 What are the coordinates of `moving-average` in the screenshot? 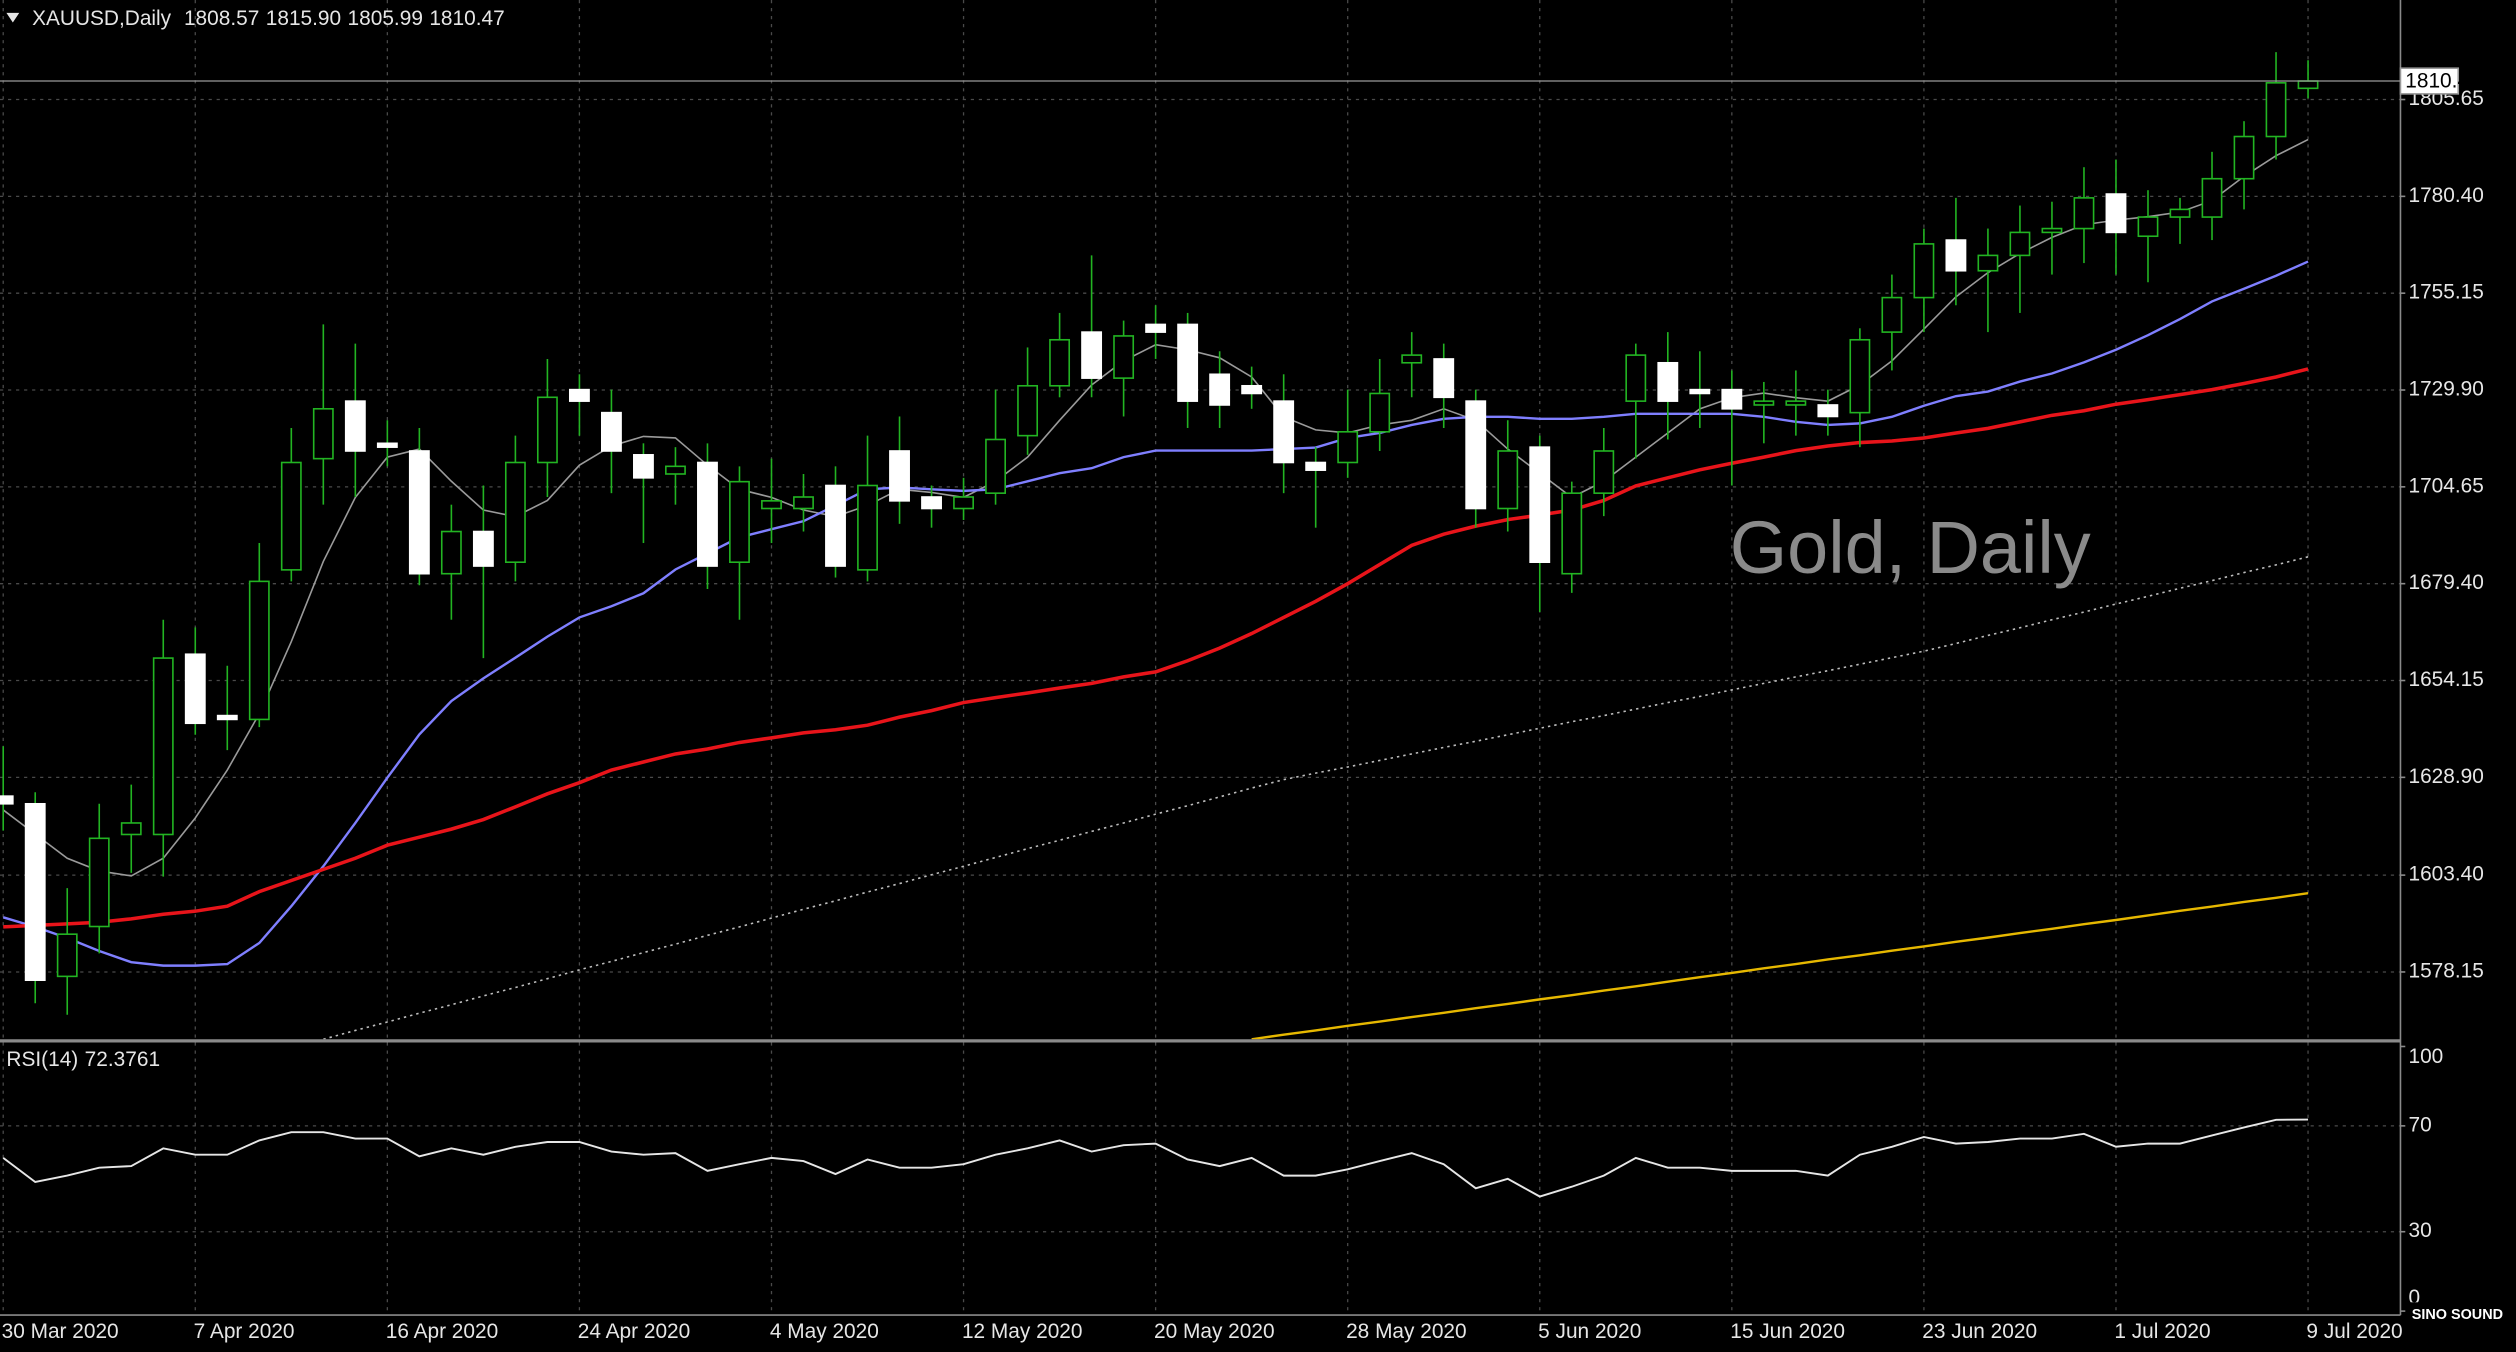 It's located at (1780, 965).